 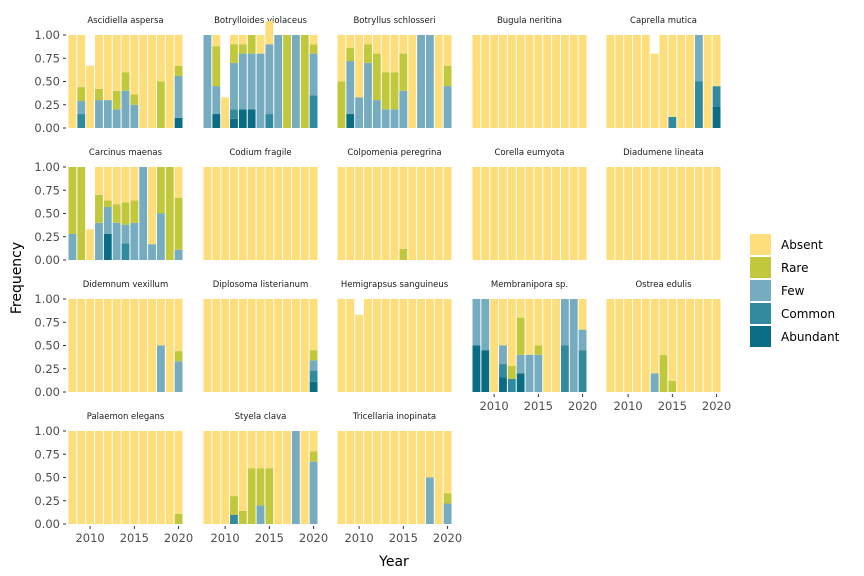 What do you see at coordinates (47, 237) in the screenshot?
I see `y-tick-label: 0.25` at bounding box center [47, 237].